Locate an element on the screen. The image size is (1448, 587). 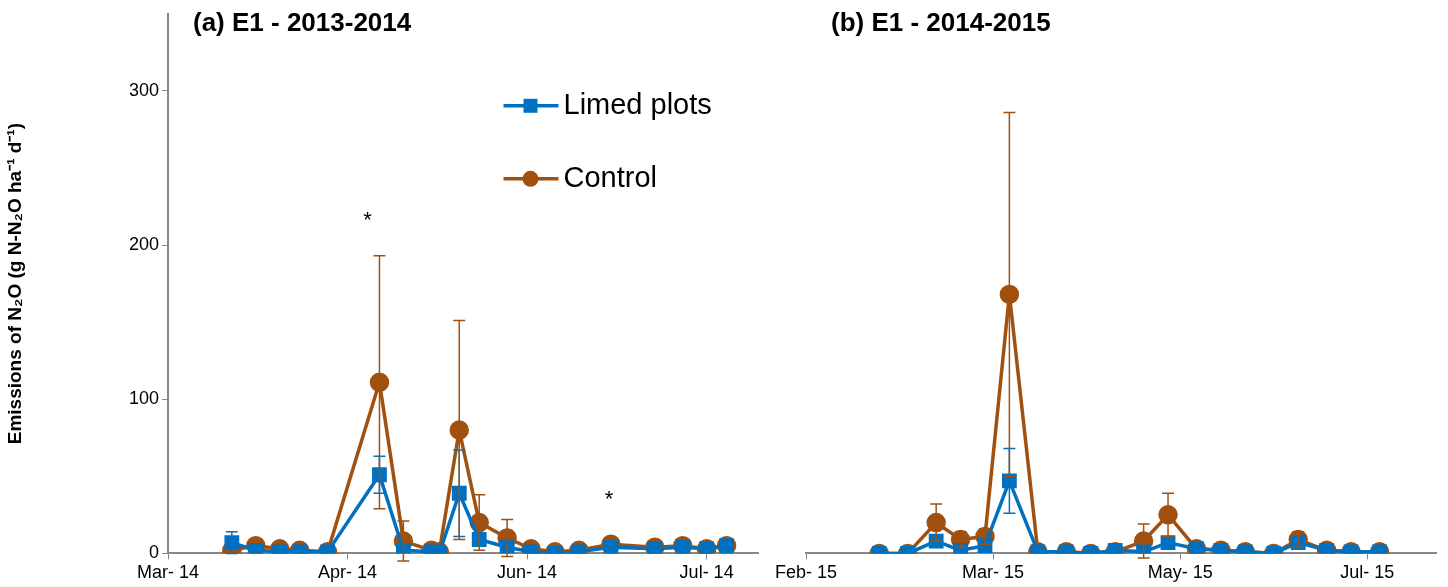
x-tick-label: May- 15 is located at coordinates (1180, 572).